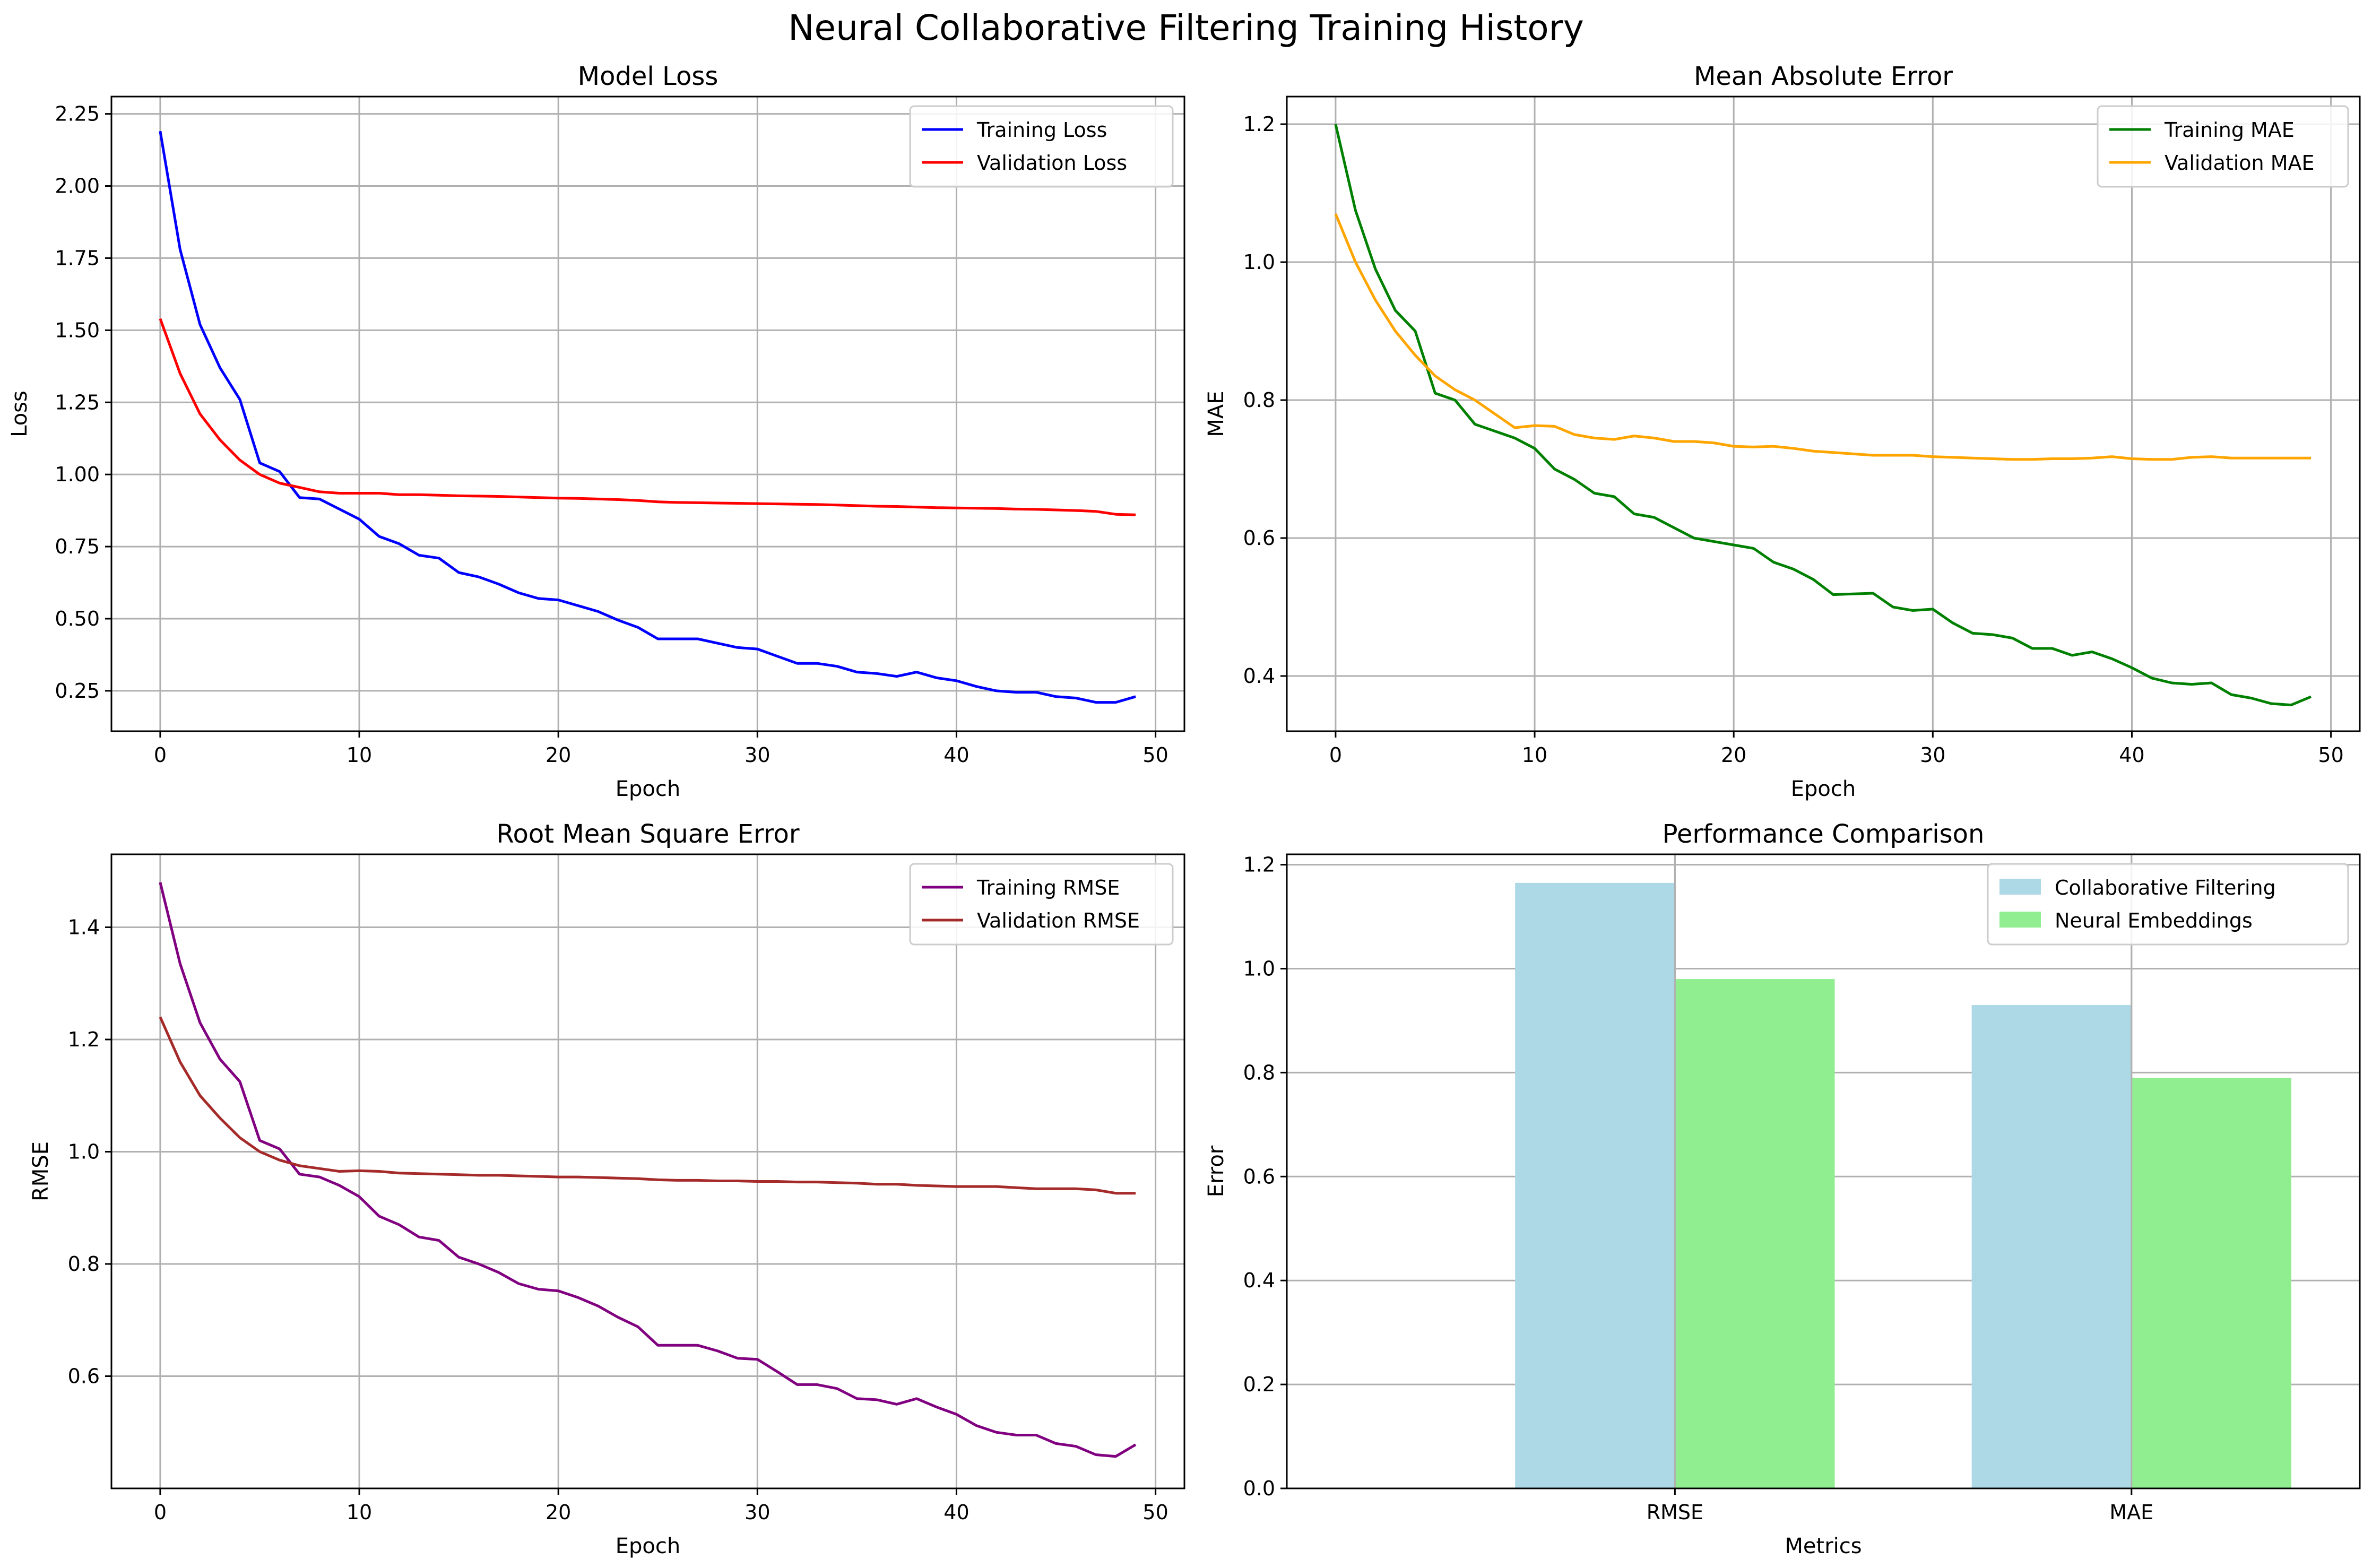 Image resolution: width=2372 pixels, height=1568 pixels. Describe the element at coordinates (1824, 76) in the screenshot. I see `subplot-title: Mean Absolute Error` at that location.